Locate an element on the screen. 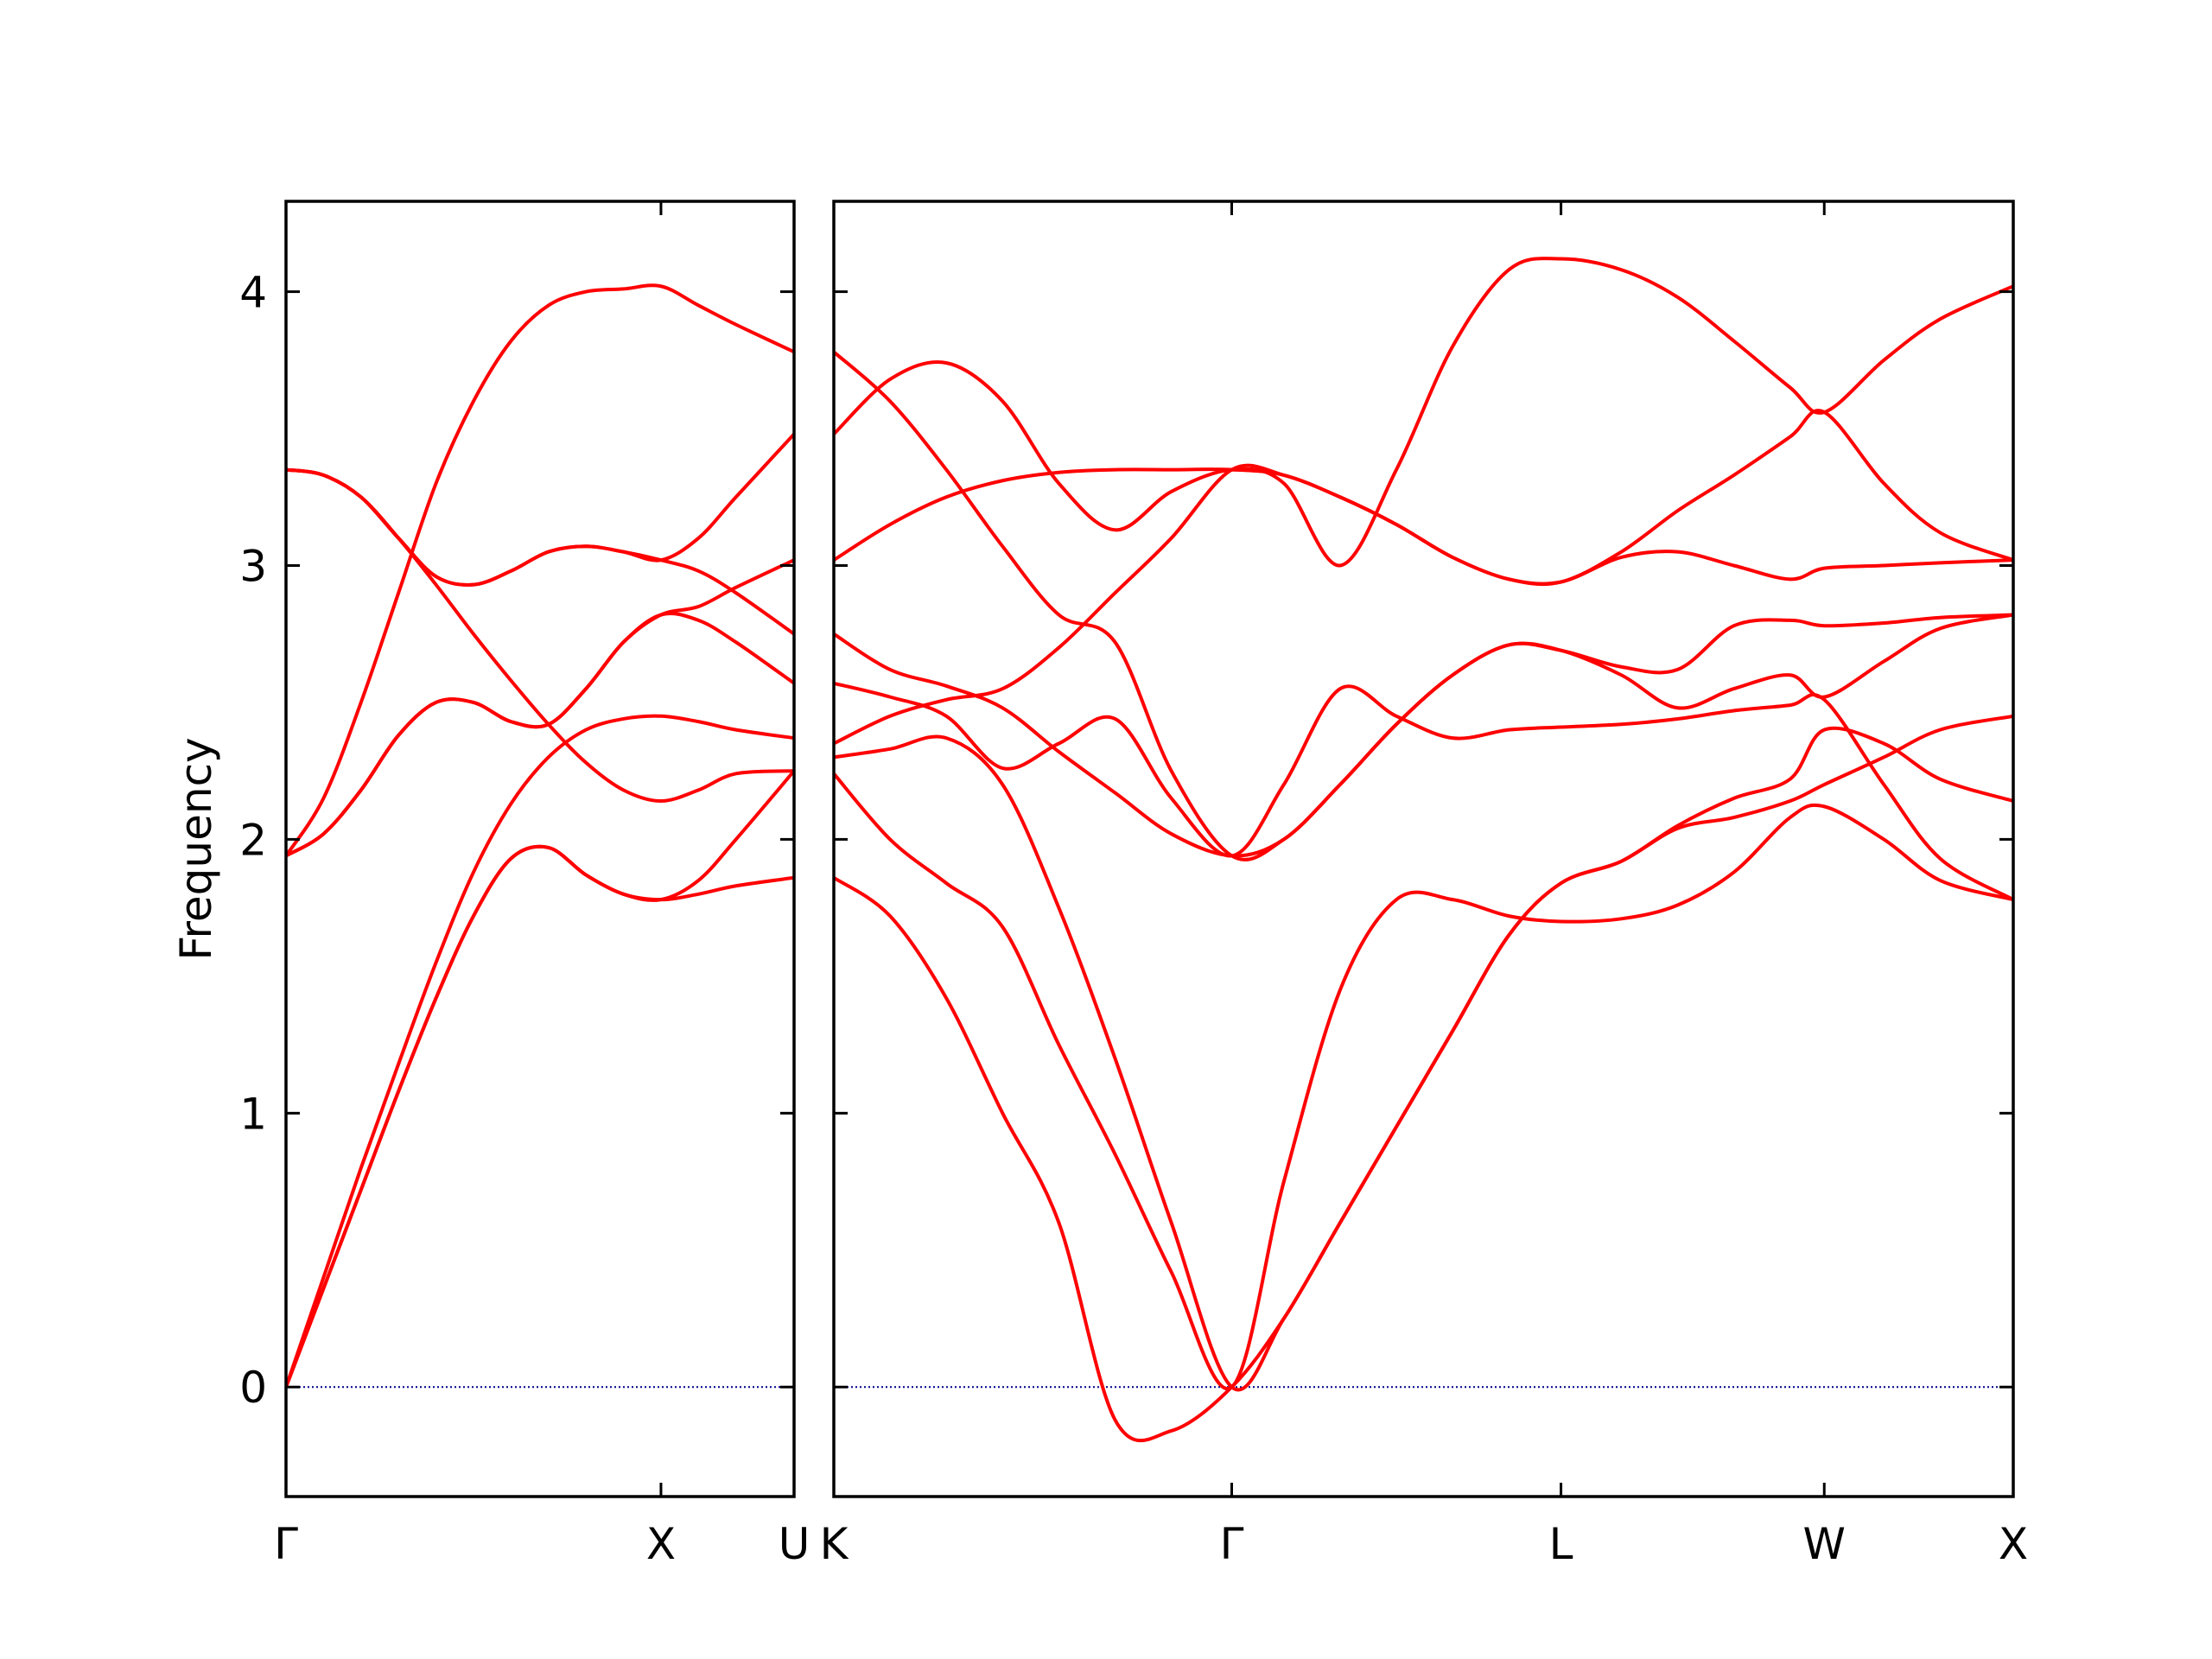 This screenshot has height=1659, width=2212. y-tick-label: 1 is located at coordinates (253, 1114).